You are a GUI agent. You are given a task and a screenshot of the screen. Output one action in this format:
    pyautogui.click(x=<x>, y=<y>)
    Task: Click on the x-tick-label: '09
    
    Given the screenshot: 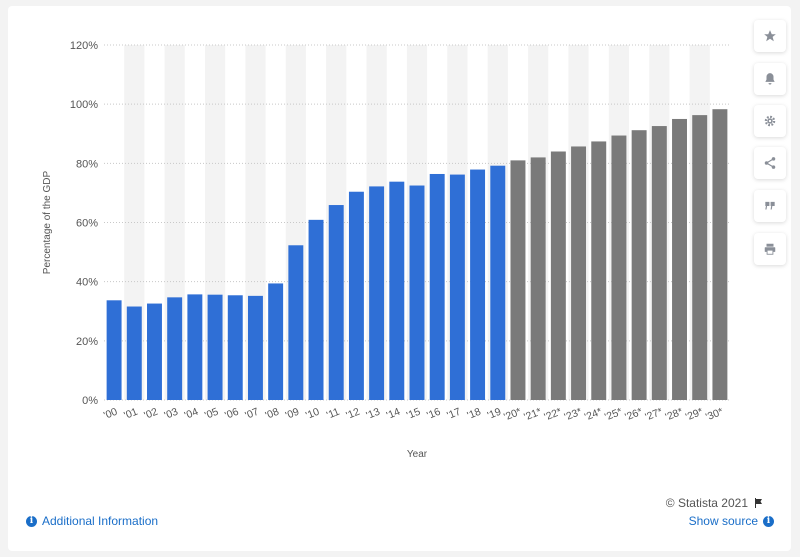 What is the action you would take?
    pyautogui.click(x=292, y=414)
    